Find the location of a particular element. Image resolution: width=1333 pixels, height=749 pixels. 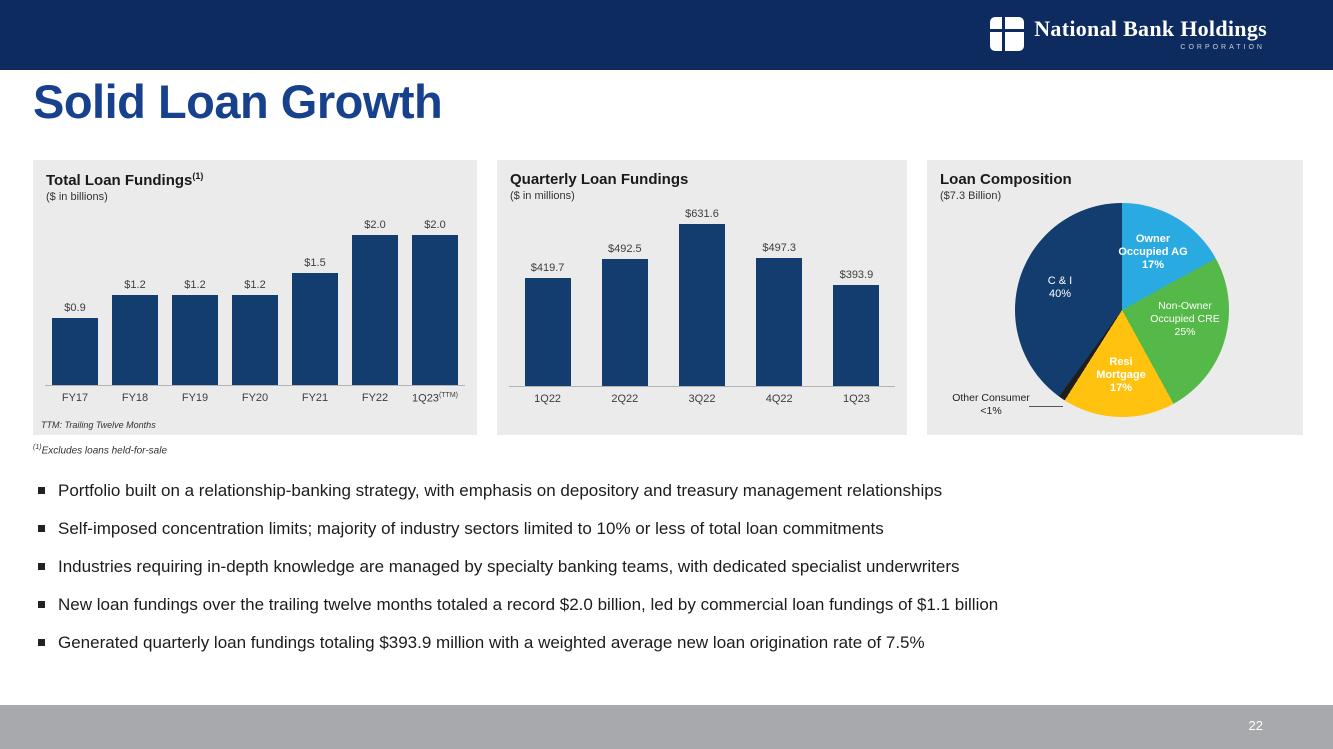

category-label: 4Q22 is located at coordinates (779, 399).